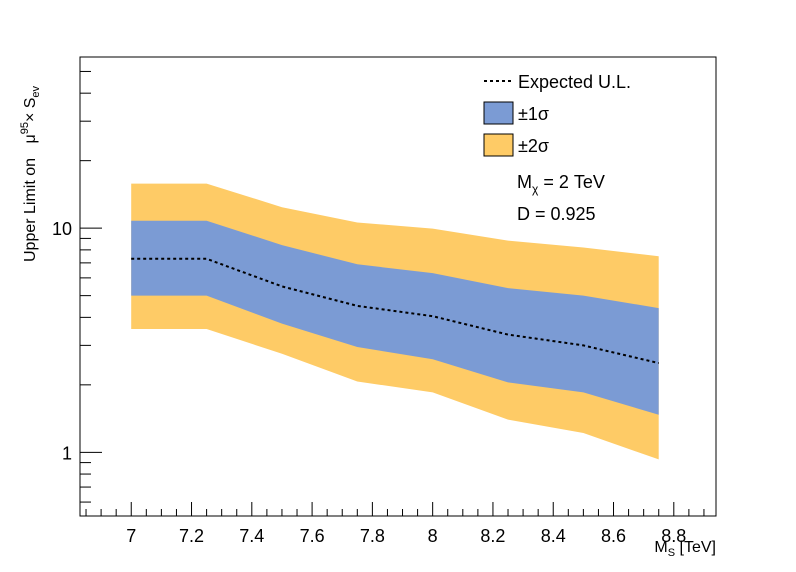  I want to click on x-tick-label: 7.6, so click(312, 536).